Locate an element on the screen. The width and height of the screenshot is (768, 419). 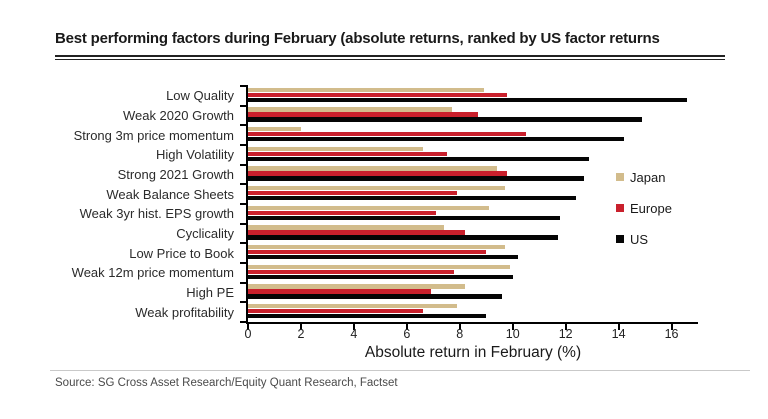
europe-swatch-icon is located at coordinates (620, 208).